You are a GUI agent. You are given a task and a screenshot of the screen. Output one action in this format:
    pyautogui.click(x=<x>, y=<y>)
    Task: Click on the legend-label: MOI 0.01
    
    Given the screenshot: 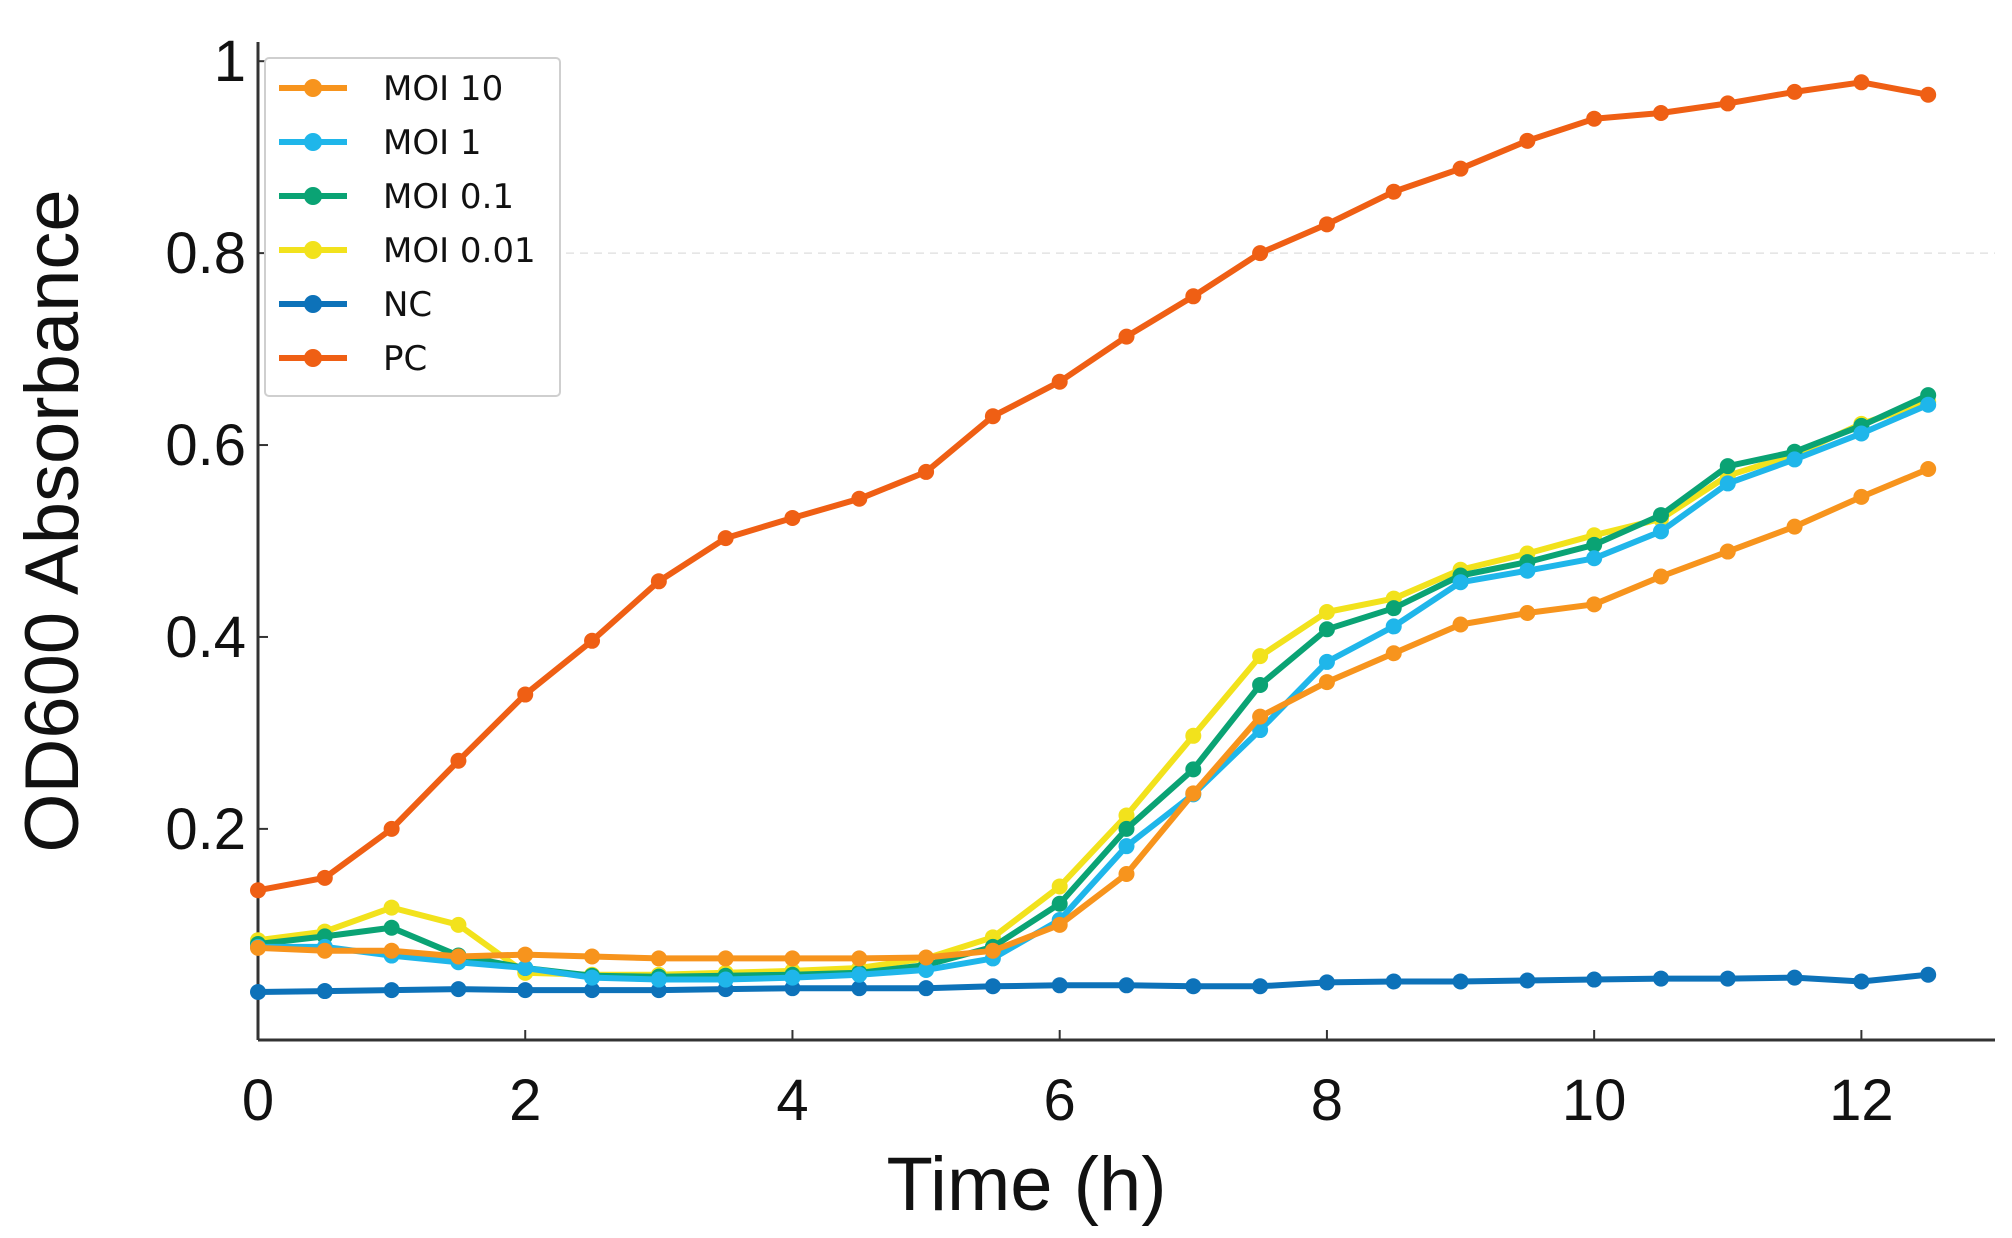 What is the action you would take?
    pyautogui.click(x=459, y=251)
    